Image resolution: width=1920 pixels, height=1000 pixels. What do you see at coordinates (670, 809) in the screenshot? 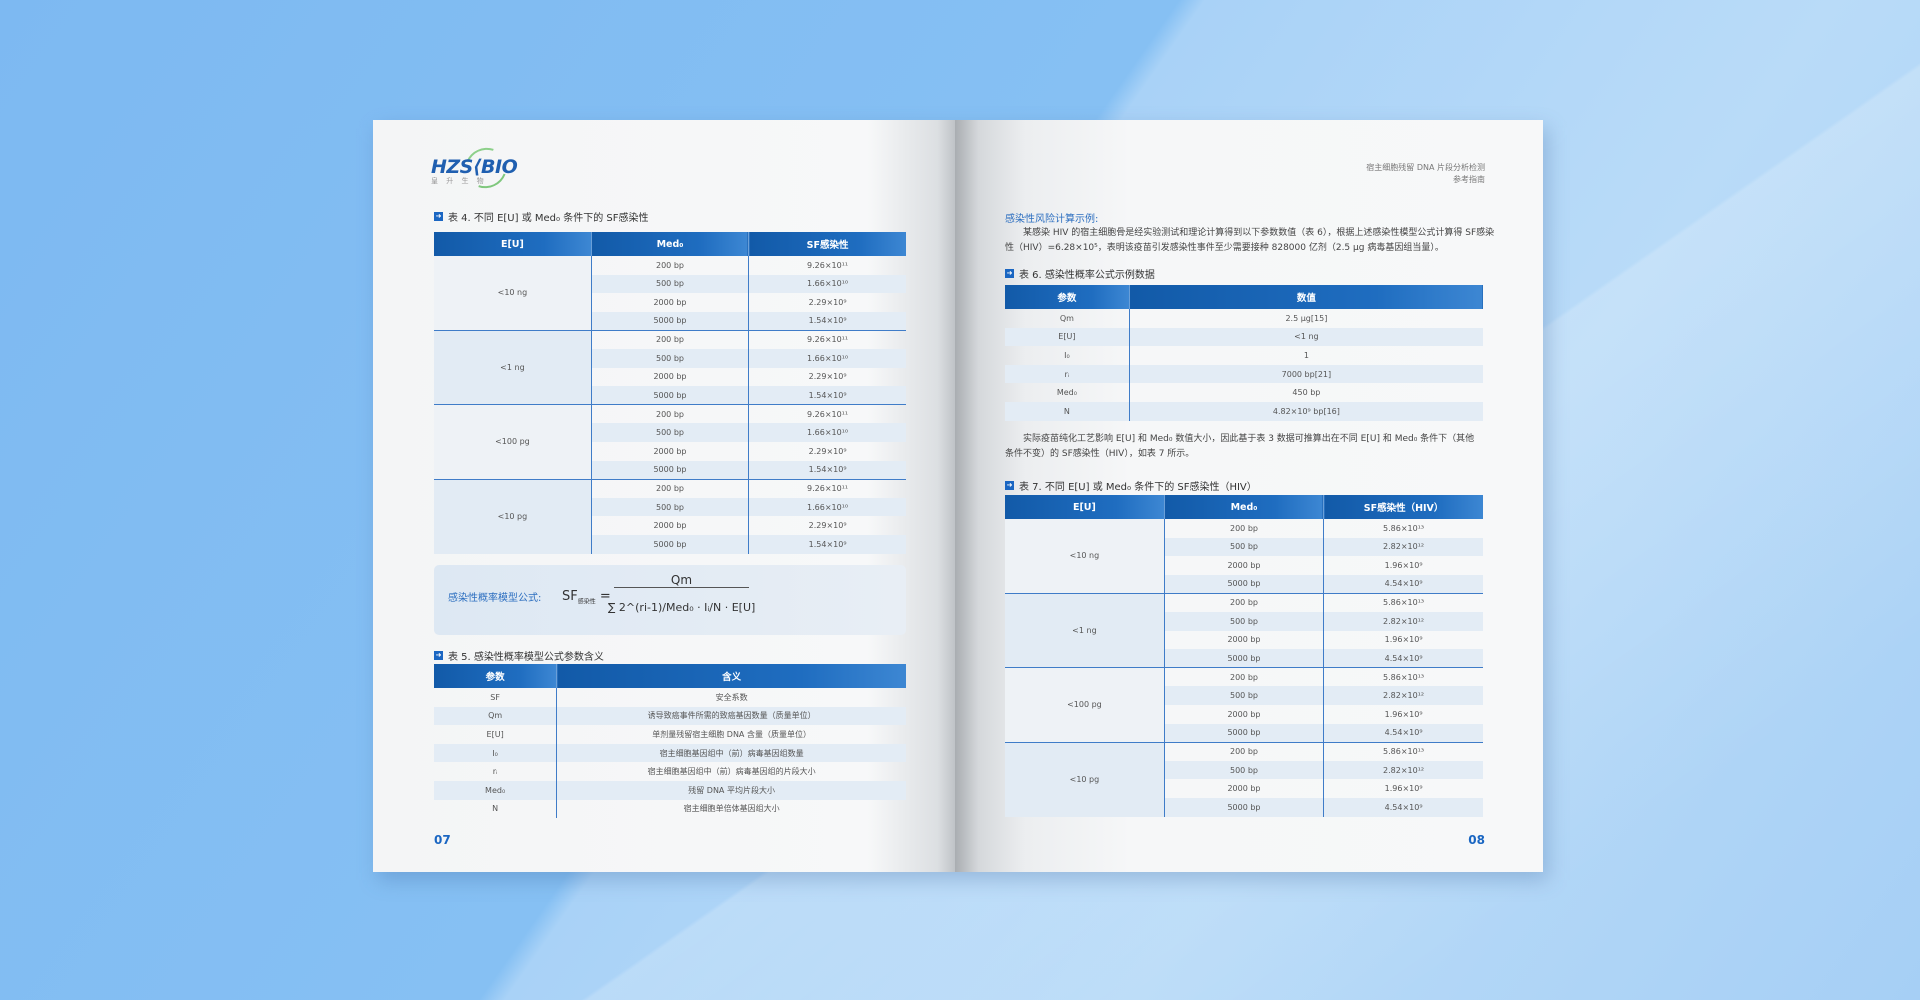
I see `table-row: N 宿主细胞单倍体基因组大小` at bounding box center [670, 809].